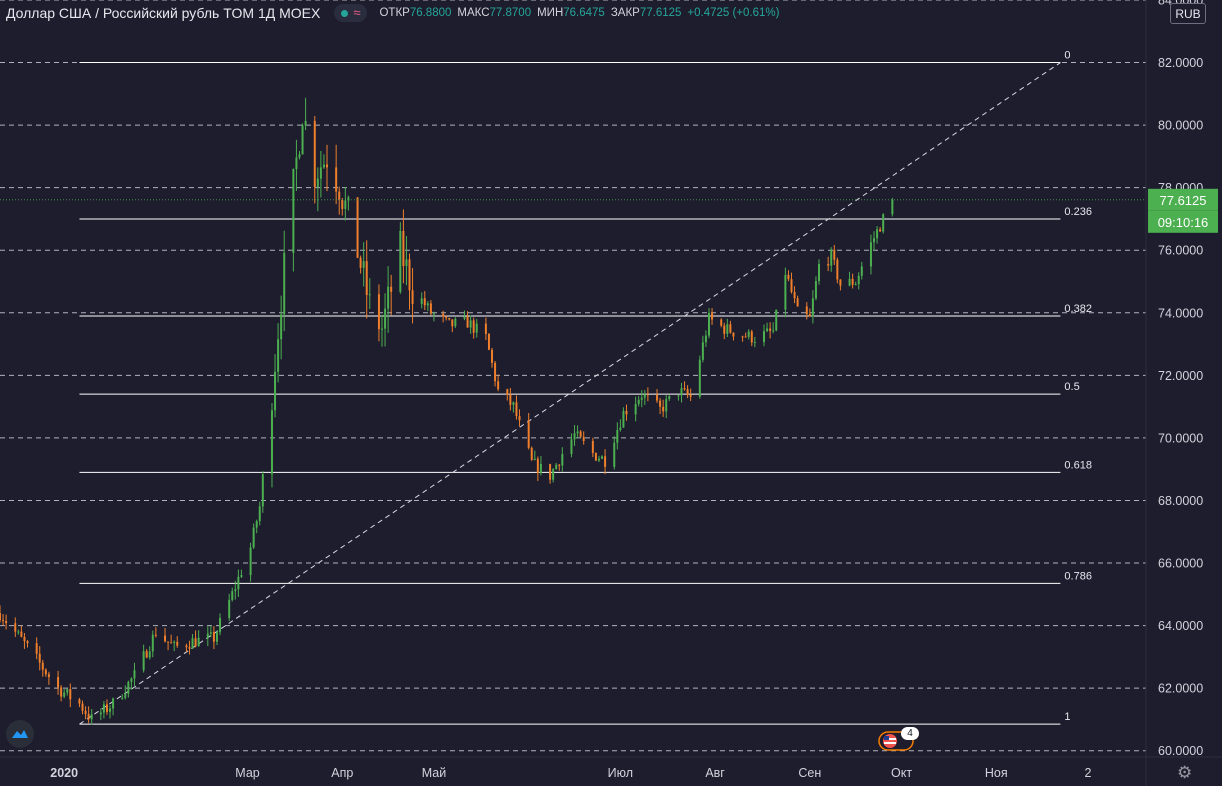 The image size is (1222, 786). Describe the element at coordinates (1078, 212) in the screenshot. I see `fib-level-label: 0.236` at that location.